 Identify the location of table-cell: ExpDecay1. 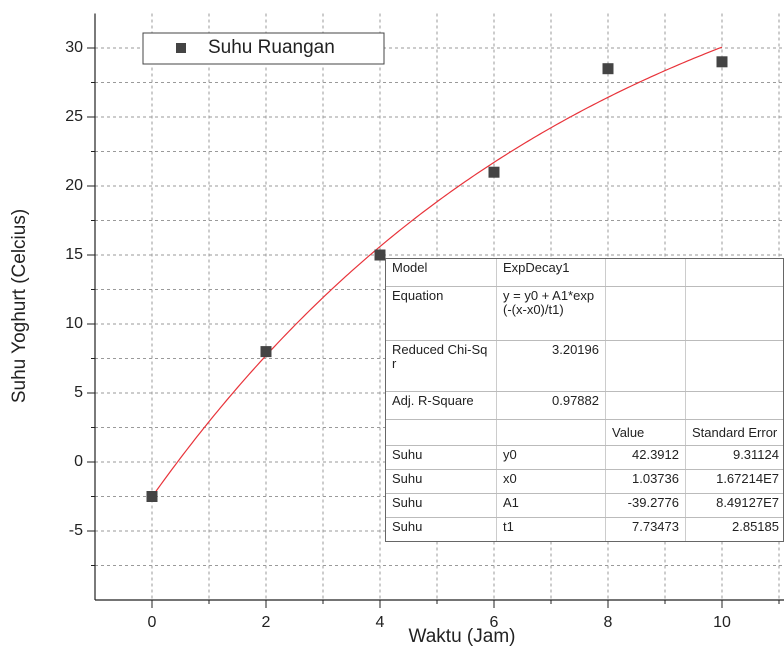
(550, 272).